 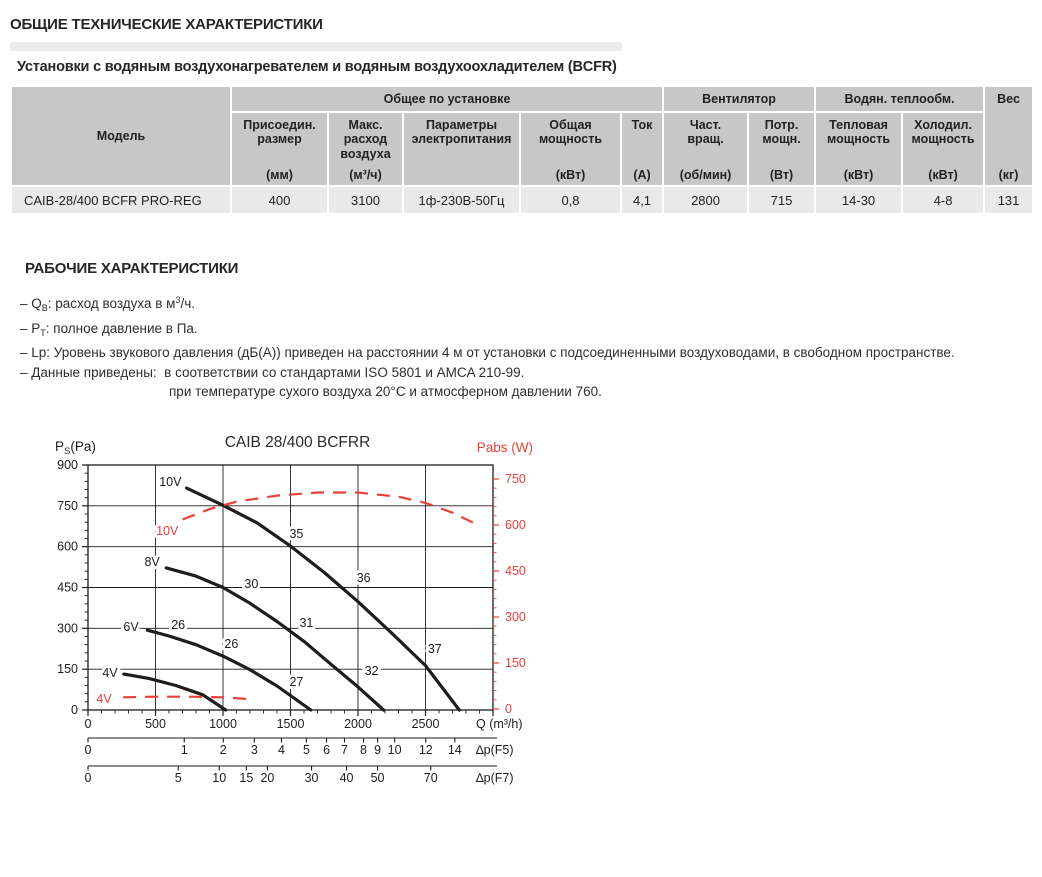 What do you see at coordinates (431, 778) in the screenshot?
I see `sub-axis-tick-label: 70` at bounding box center [431, 778].